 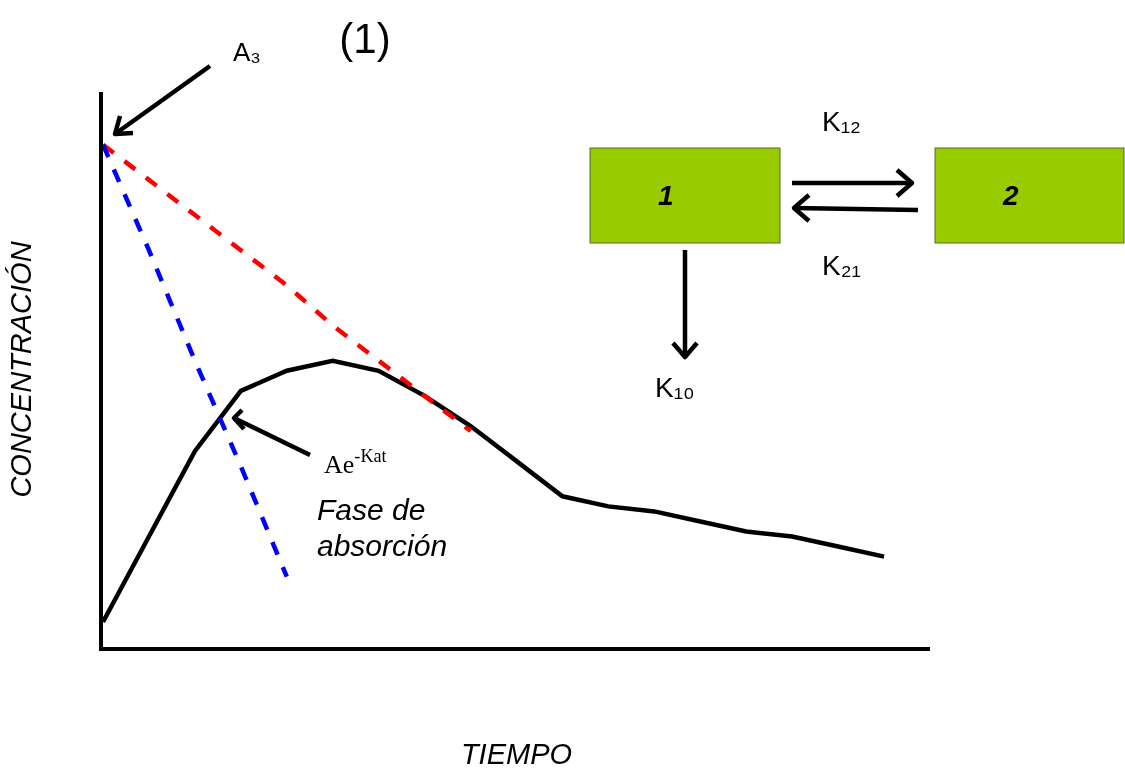 What do you see at coordinates (1011, 196) in the screenshot?
I see `text: 2` at bounding box center [1011, 196].